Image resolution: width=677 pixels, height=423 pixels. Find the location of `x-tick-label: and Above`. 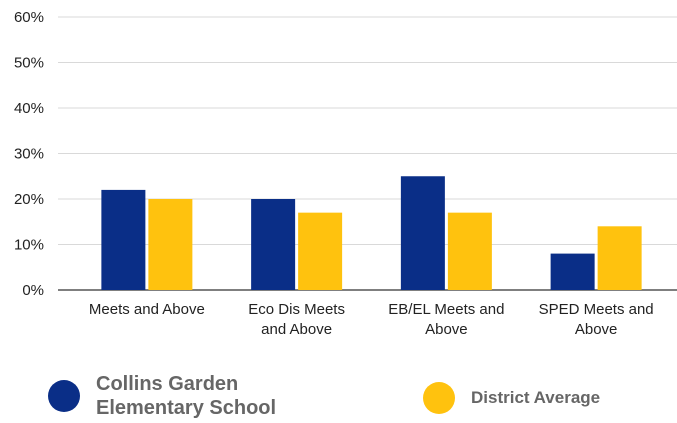

x-tick-label: and Above is located at coordinates (296, 329).